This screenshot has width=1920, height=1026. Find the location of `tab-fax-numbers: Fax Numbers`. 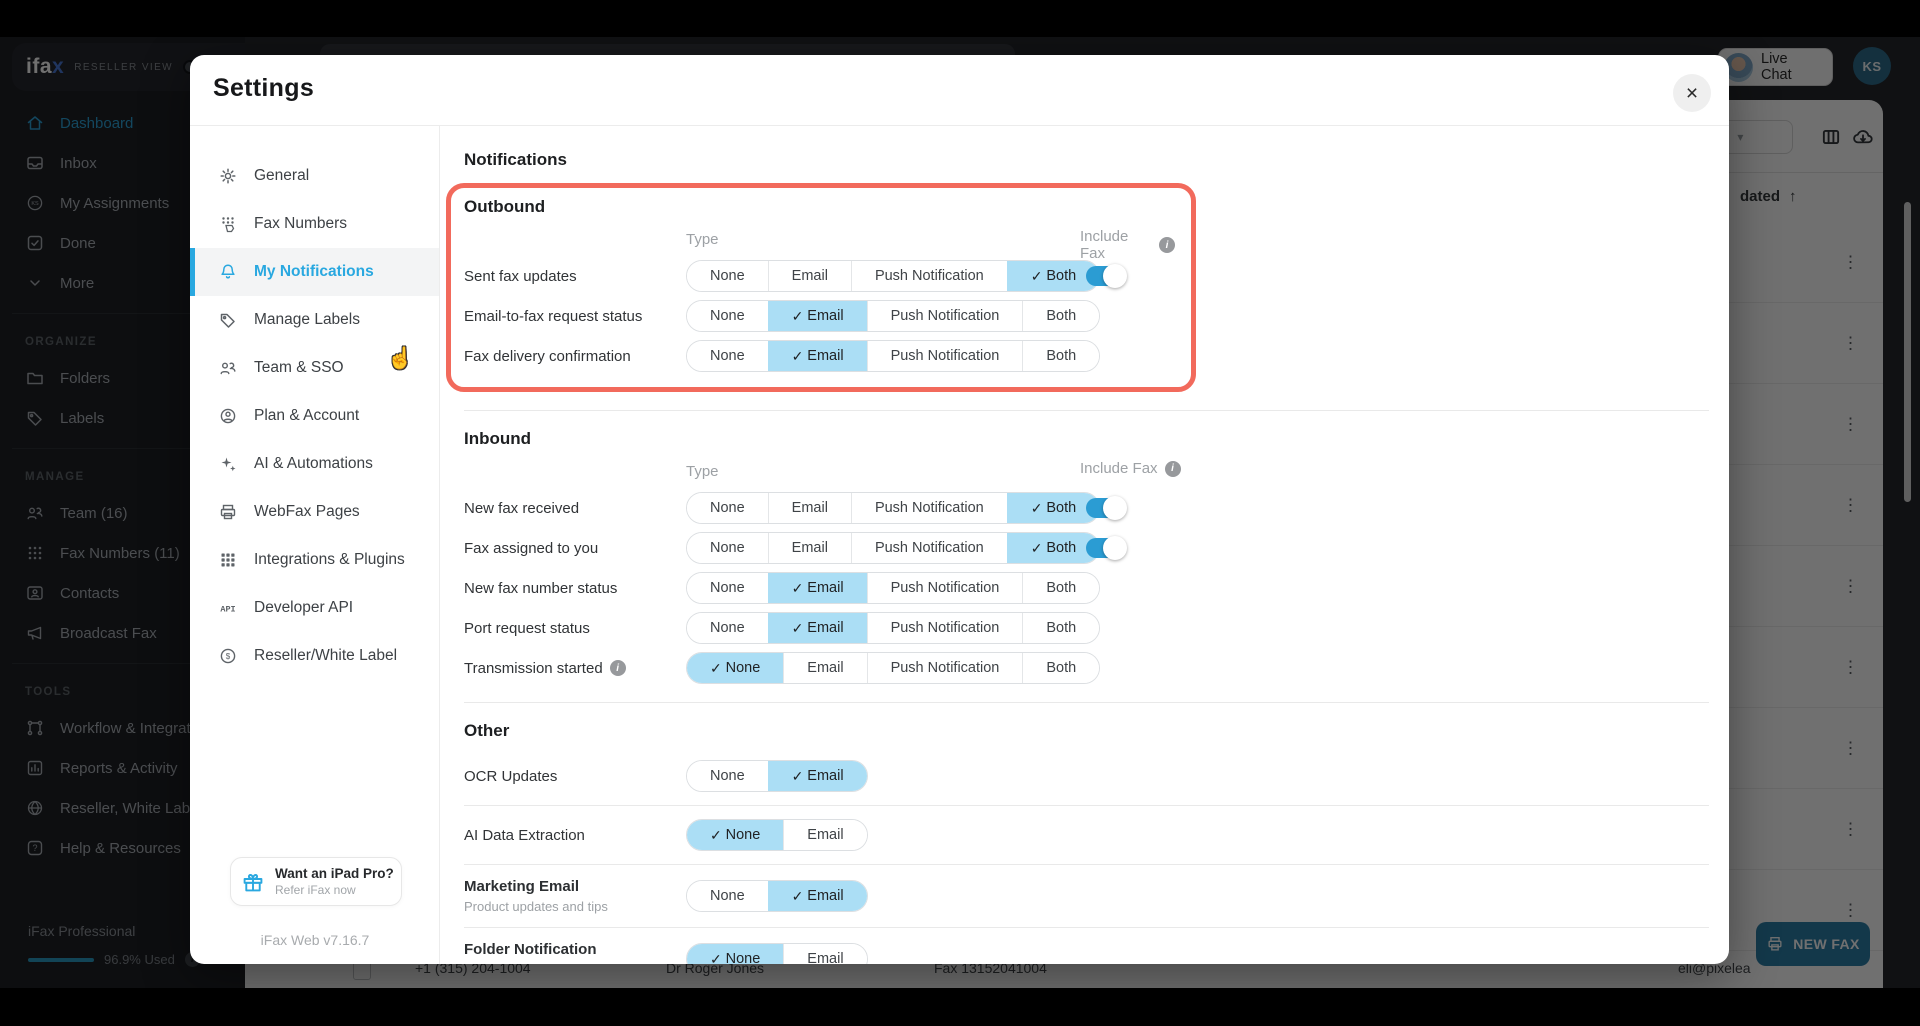

tab-fax-numbers: Fax Numbers is located at coordinates (314, 224).